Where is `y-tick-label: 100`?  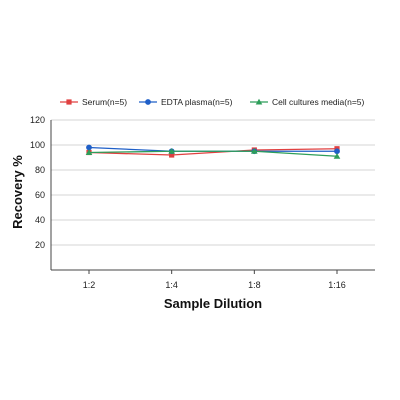
y-tick-label: 100 is located at coordinates (37, 145).